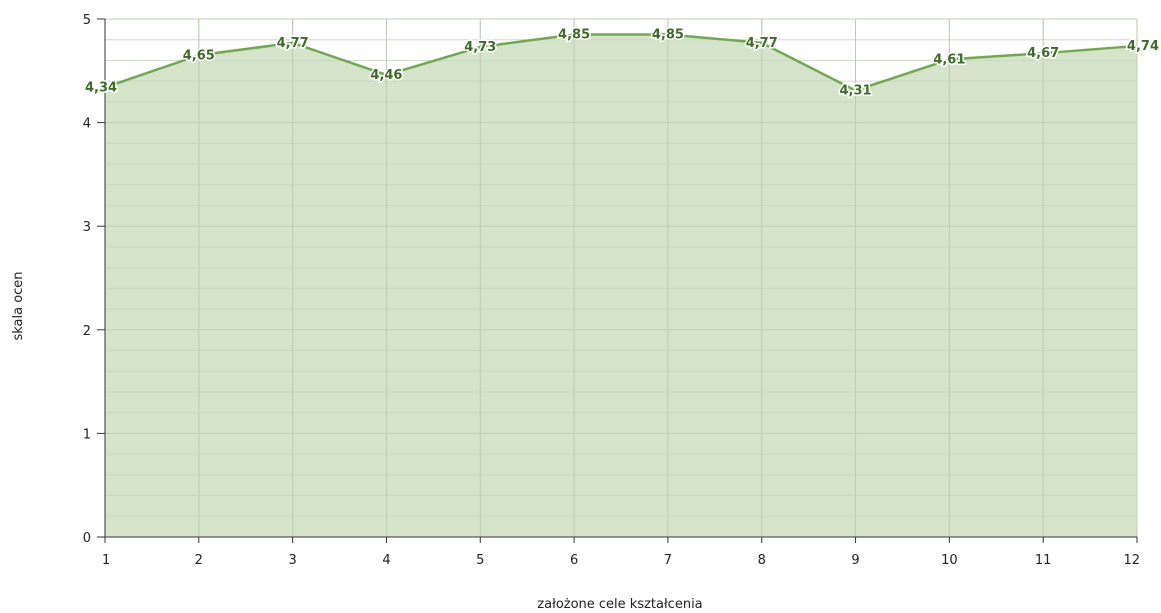  I want to click on x-tick-label: 12, so click(1131, 560).